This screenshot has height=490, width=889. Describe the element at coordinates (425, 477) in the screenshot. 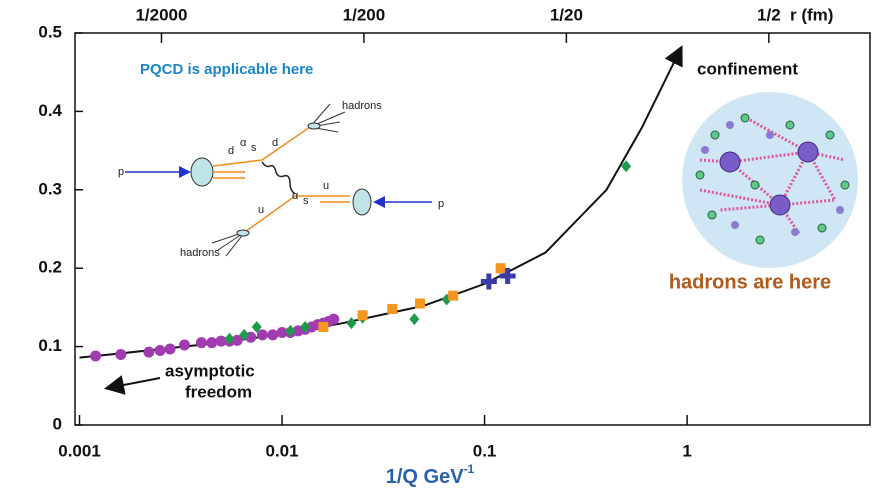

I see `x-axis-label-text: 1/Q GeV` at that location.